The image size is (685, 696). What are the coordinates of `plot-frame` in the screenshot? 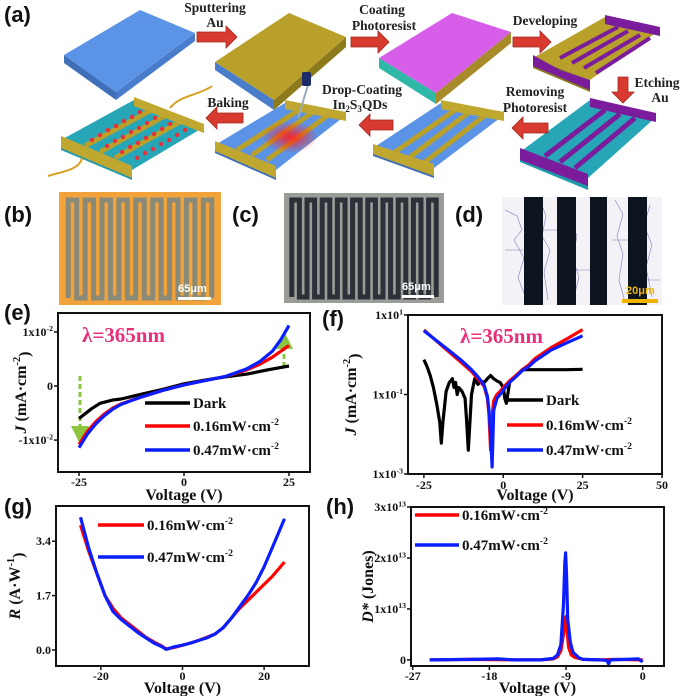 It's located at (537, 586).